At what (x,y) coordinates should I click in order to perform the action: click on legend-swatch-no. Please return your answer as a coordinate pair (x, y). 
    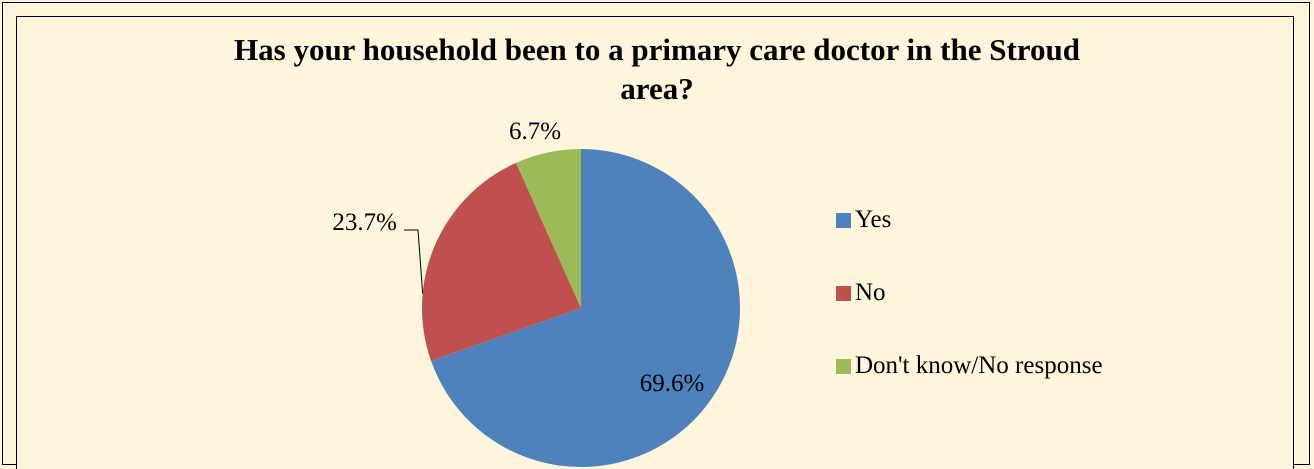
    Looking at the image, I should click on (843, 293).